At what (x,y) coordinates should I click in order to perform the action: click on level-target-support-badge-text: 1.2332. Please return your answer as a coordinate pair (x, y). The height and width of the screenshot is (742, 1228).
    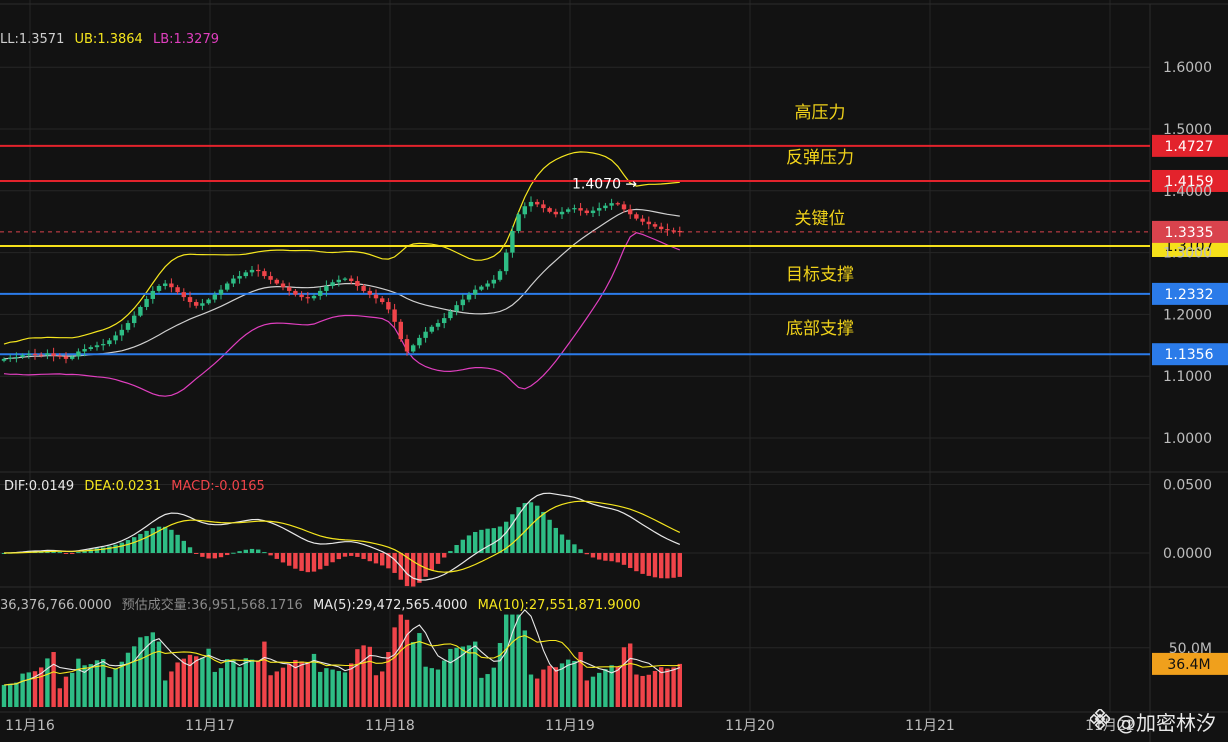
    Looking at the image, I should click on (1189, 295).